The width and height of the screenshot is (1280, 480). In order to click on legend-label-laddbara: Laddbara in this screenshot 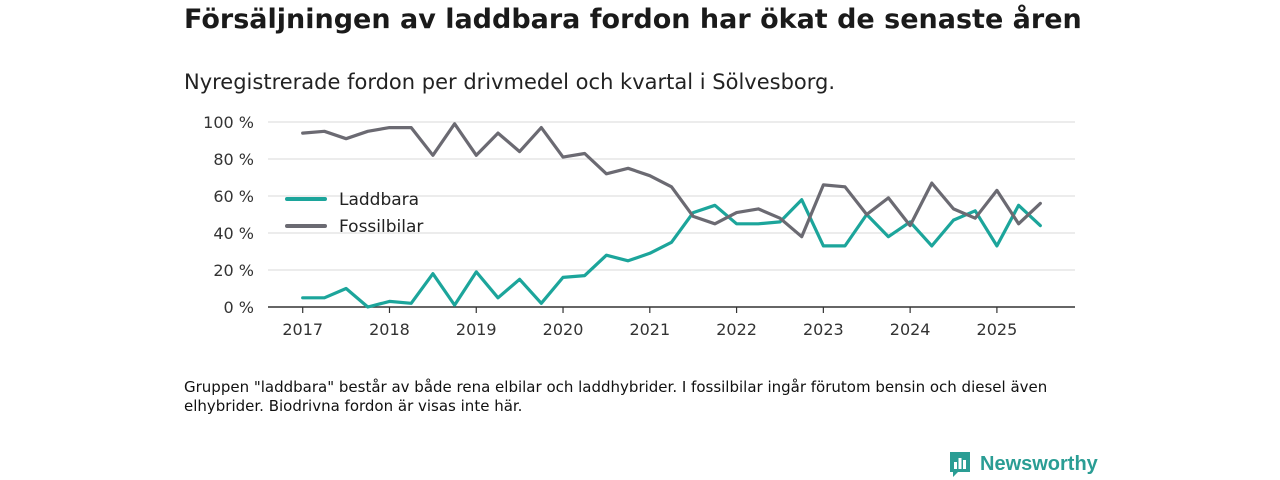, I will do `click(379, 200)`.